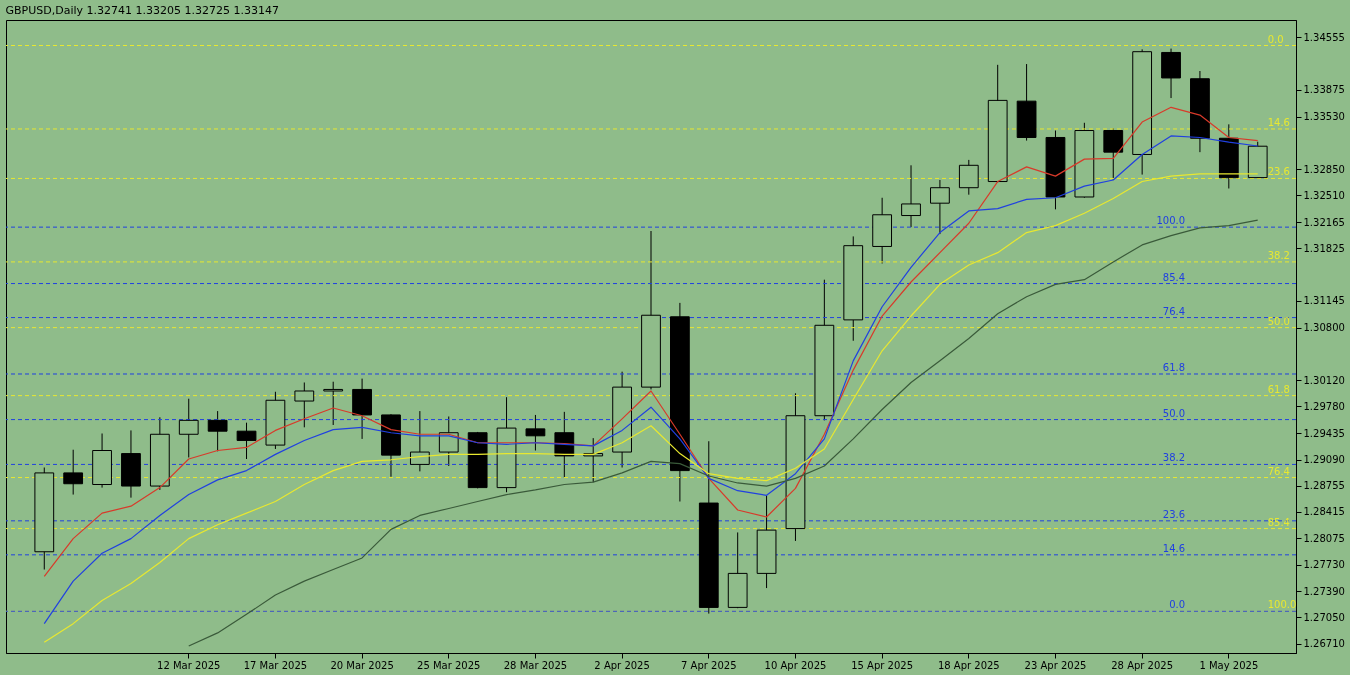 The image size is (1350, 675). I want to click on x-tick-label: 2 Apr 2025, so click(622, 665).